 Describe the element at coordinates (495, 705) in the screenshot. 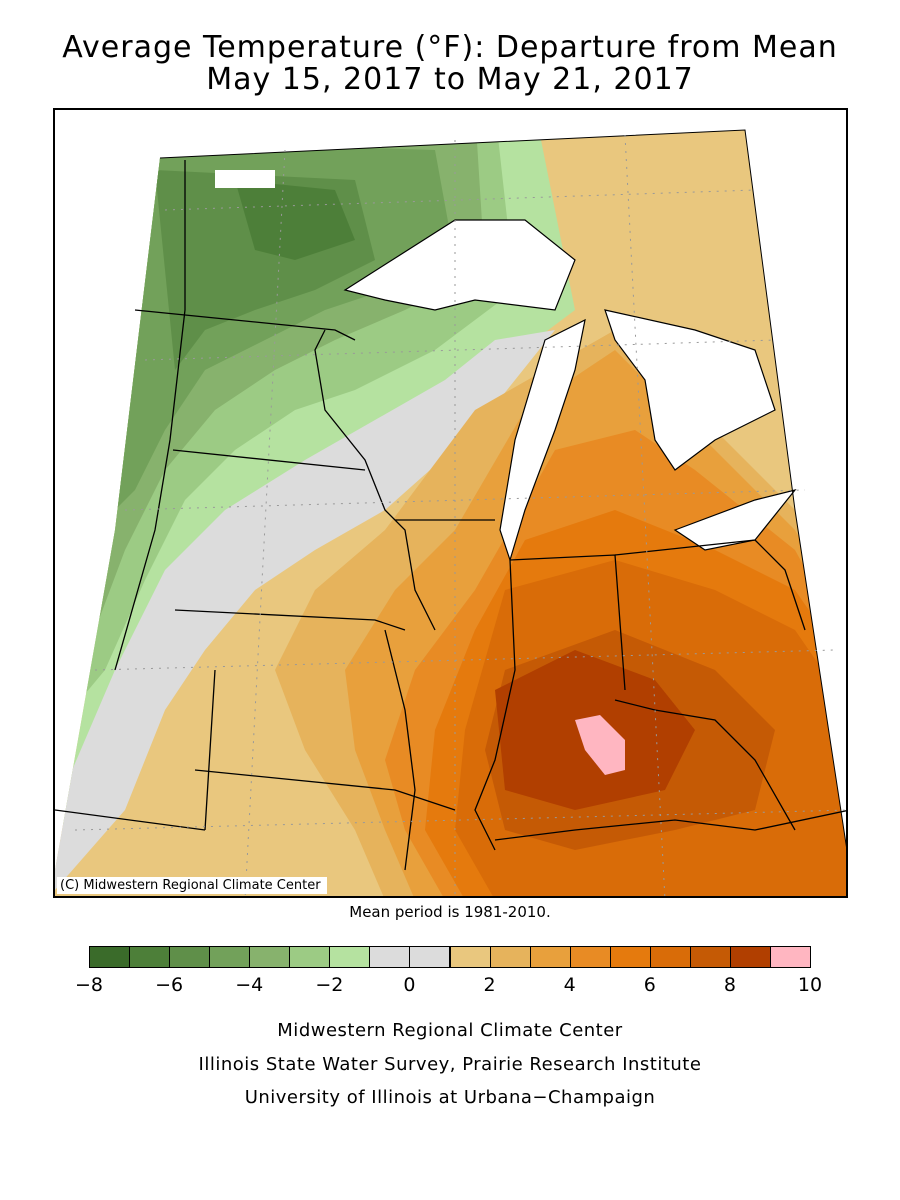

I see `boundary-il-in` at that location.